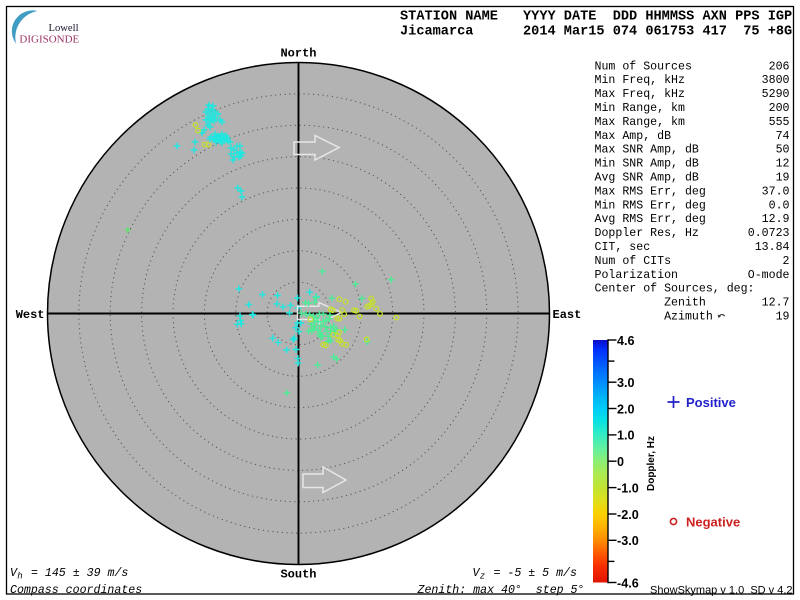 This screenshot has width=800, height=600. What do you see at coordinates (647, 150) in the screenshot?
I see `svg-text: Max SNR Amp, dB` at bounding box center [647, 150].